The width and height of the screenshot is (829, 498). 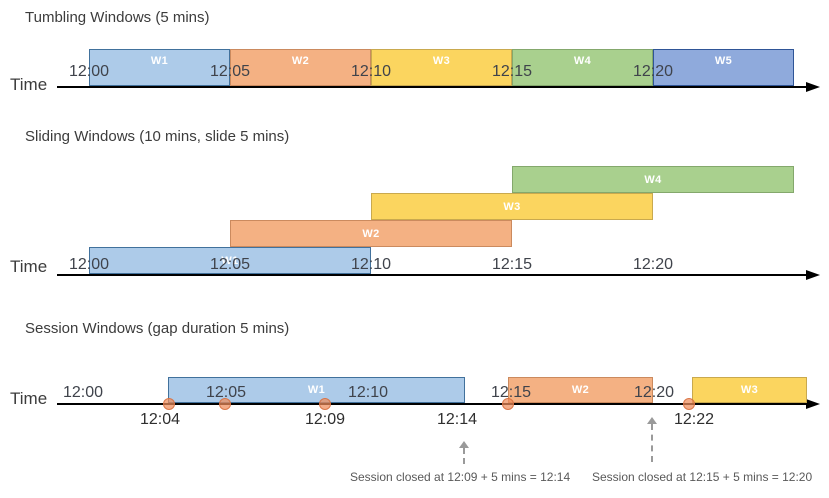 What do you see at coordinates (368, 392) in the screenshot?
I see `session-tick-1210: 12:10` at bounding box center [368, 392].